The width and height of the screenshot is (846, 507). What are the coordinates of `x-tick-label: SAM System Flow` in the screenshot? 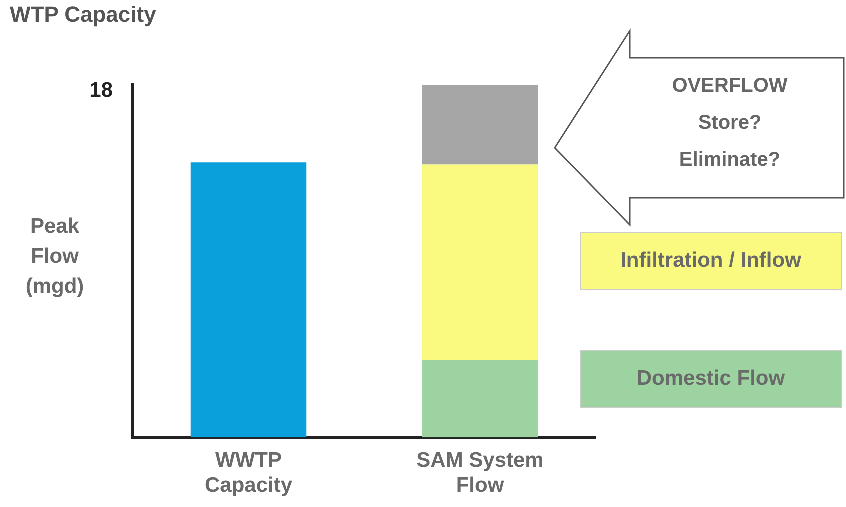 It's located at (480, 473).